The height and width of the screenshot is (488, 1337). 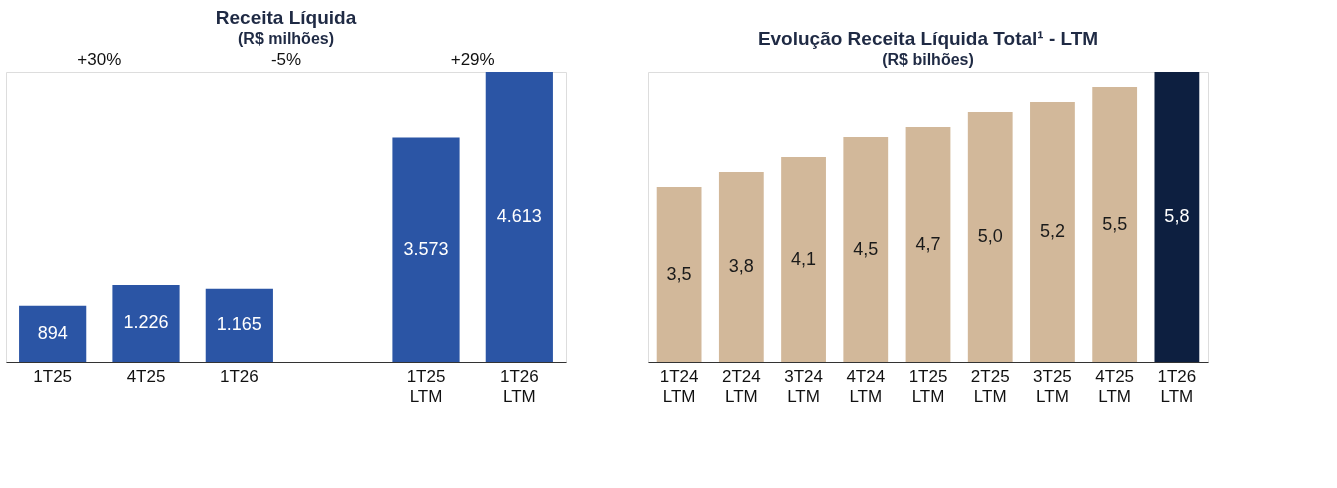 What do you see at coordinates (286, 17) in the screenshot?
I see `chart-title: Receita Líquida` at bounding box center [286, 17].